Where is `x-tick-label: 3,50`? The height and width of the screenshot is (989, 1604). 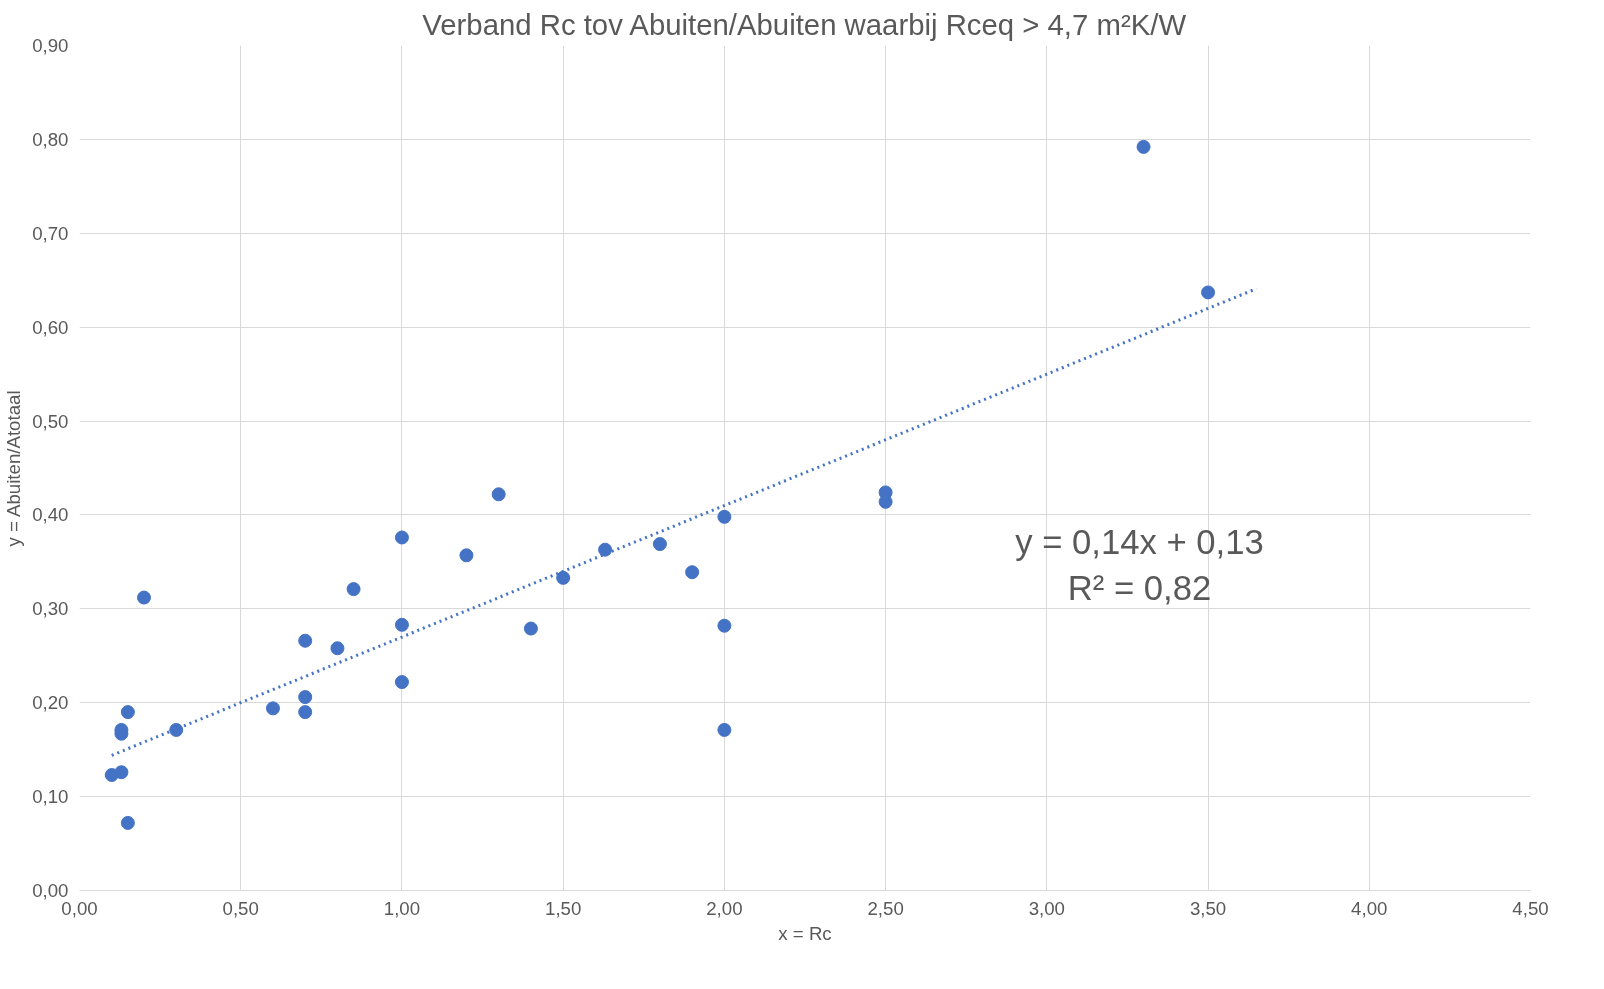 x-tick-label: 3,50 is located at coordinates (1208, 908).